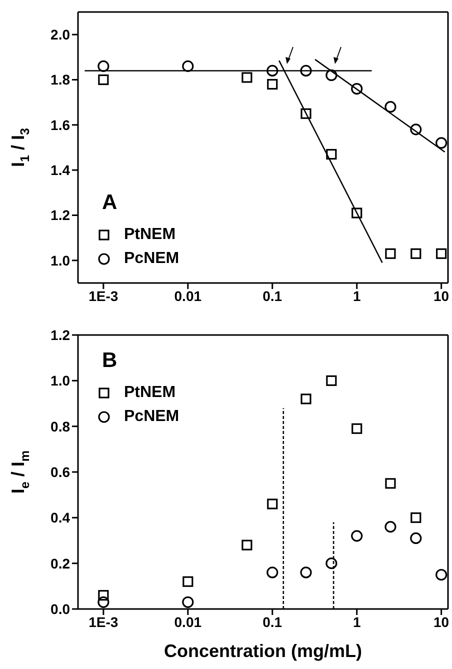 Image resolution: width=452 pixels, height=669 pixels. I want to click on y-tick-label: 0.0, so click(60, 608).